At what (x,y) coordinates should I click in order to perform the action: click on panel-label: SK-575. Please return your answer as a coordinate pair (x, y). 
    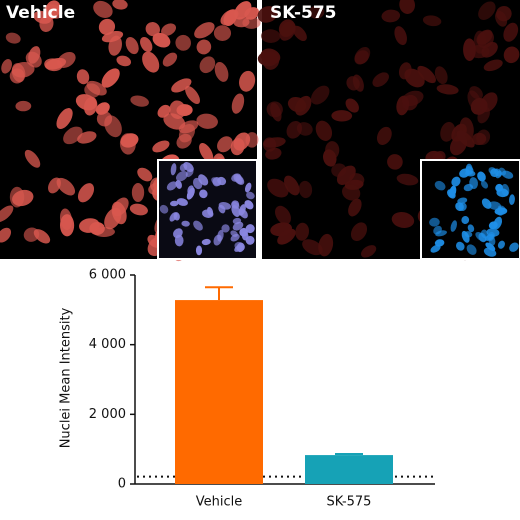
    Looking at the image, I should click on (303, 13).